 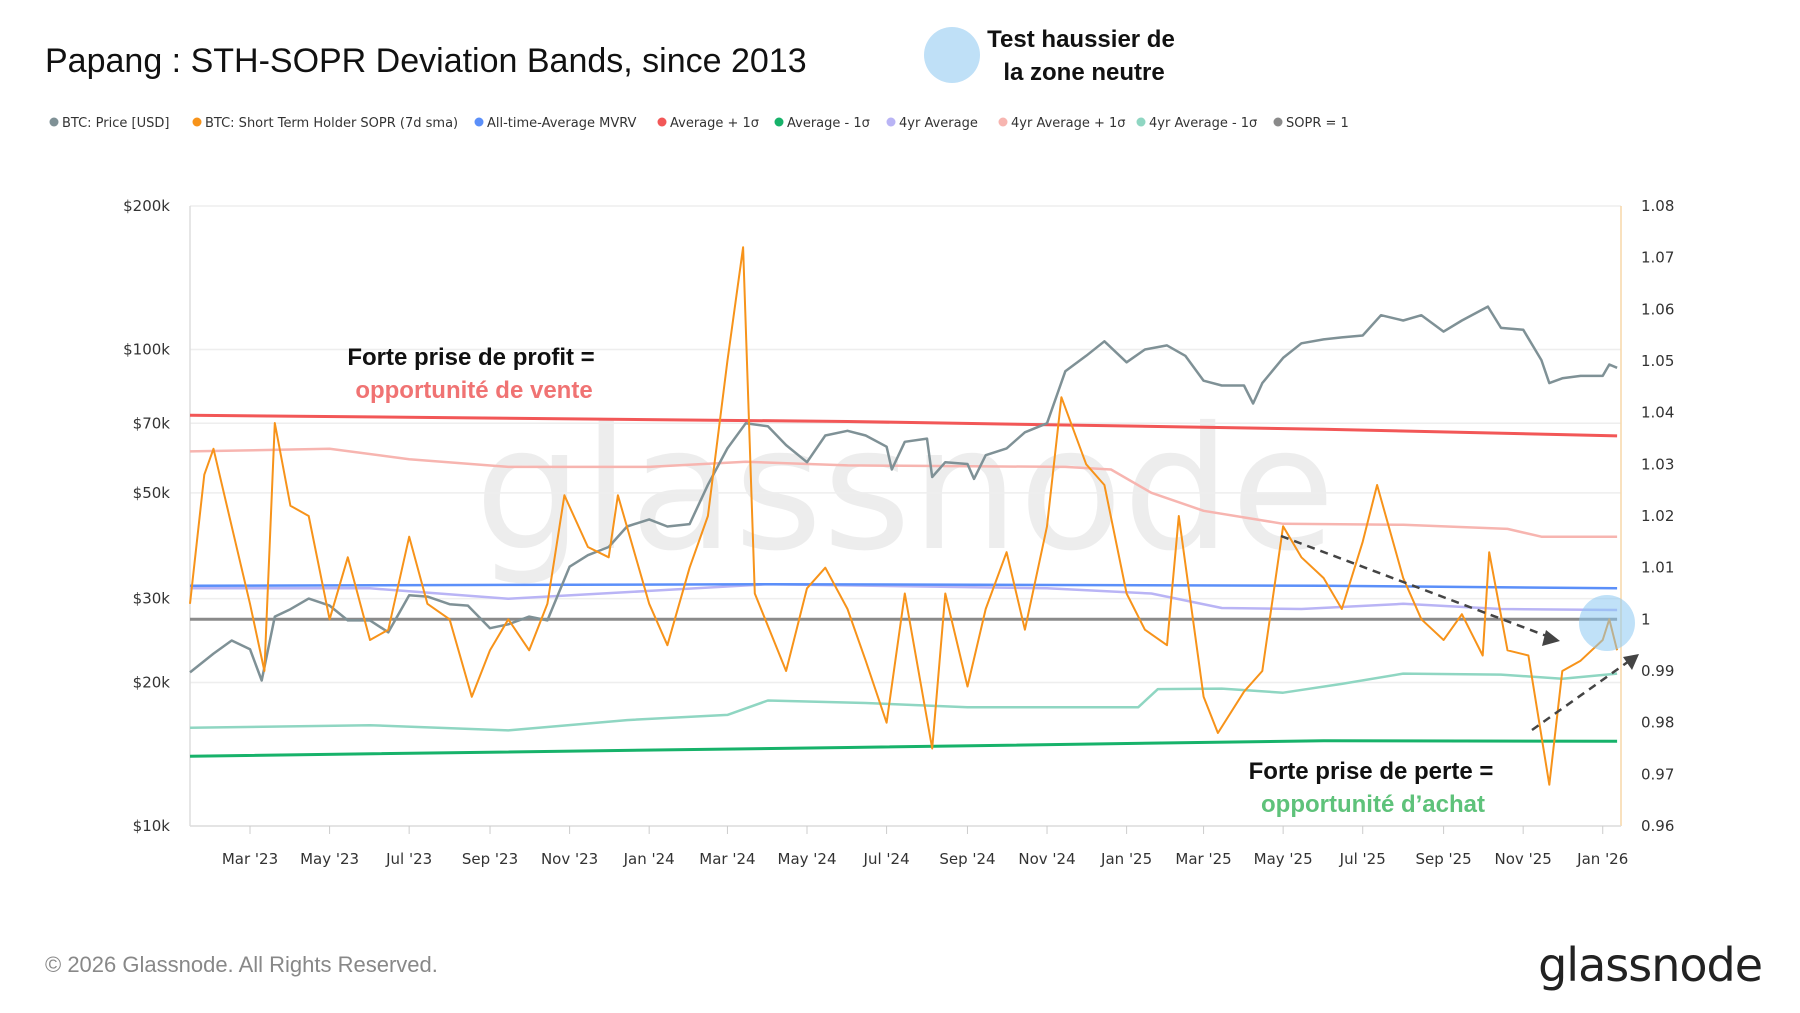 What do you see at coordinates (807, 859) in the screenshot?
I see `x-tick-label: May '24` at bounding box center [807, 859].